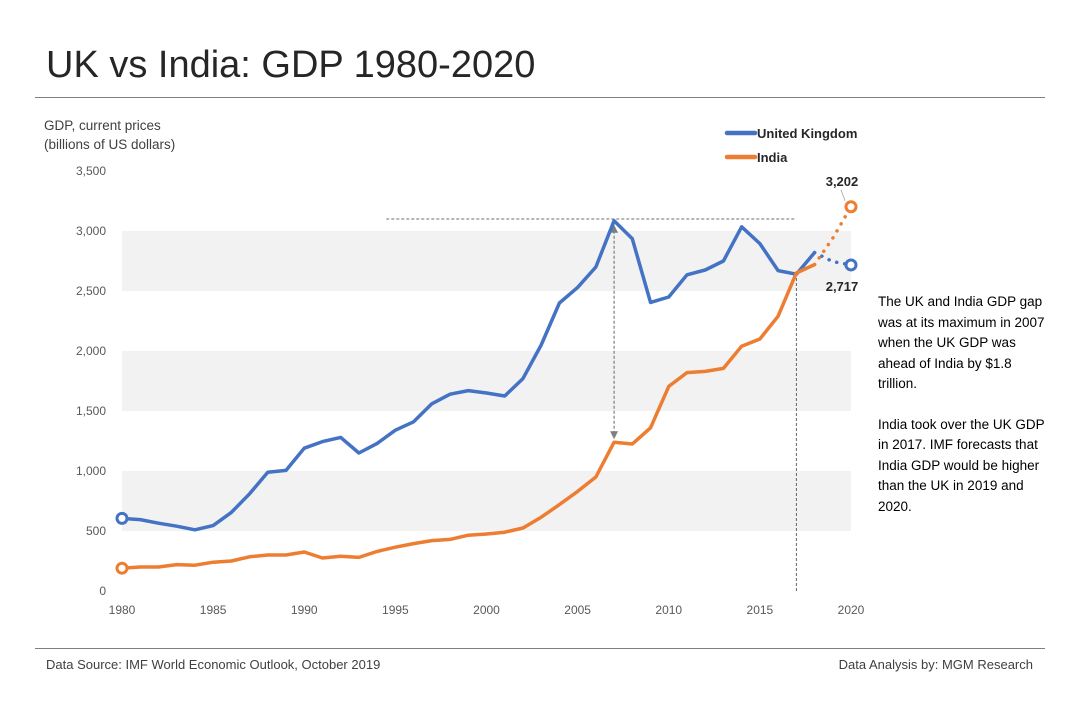  Describe the element at coordinates (291, 65) in the screenshot. I see `chart-title: UK vs India: GDP 1980-2020` at that location.